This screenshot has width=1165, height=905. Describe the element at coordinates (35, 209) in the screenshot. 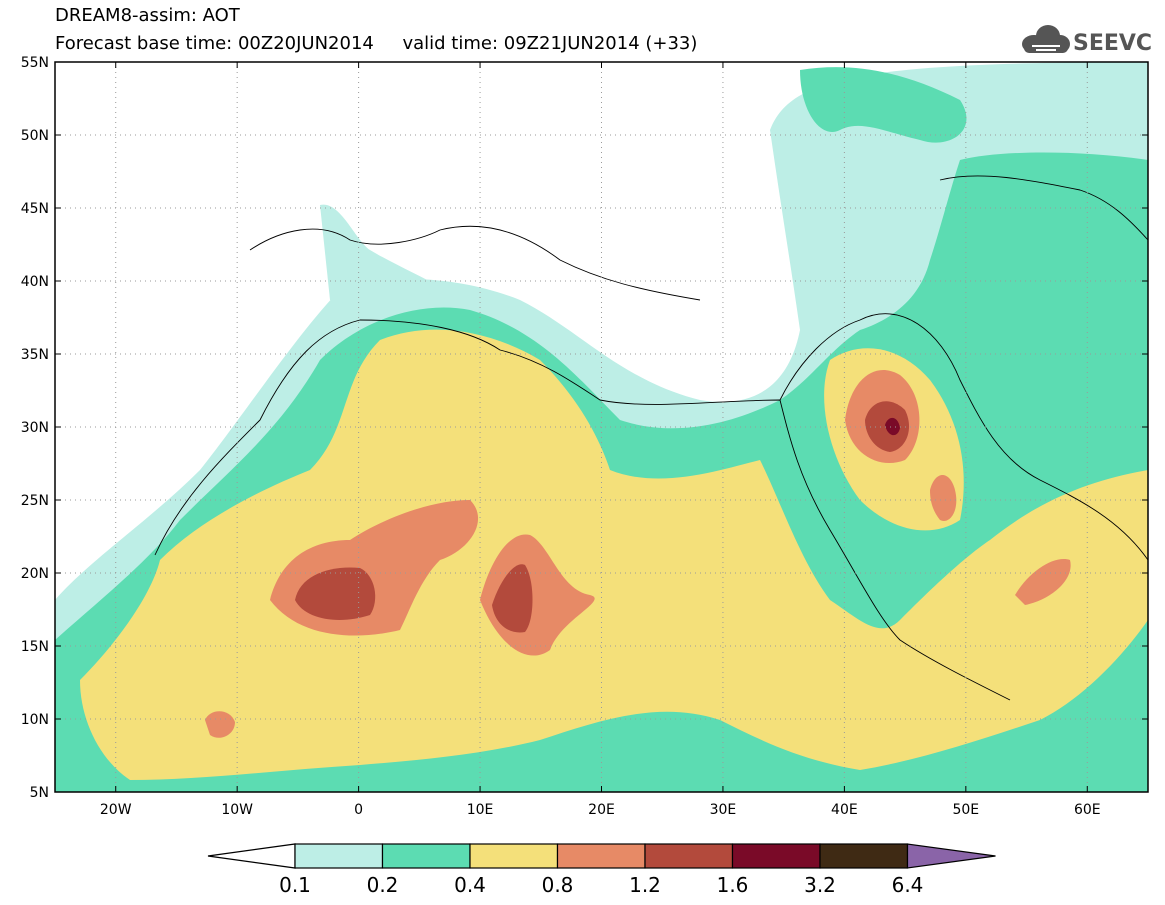

I see `lat-tick-label: 45N` at that location.